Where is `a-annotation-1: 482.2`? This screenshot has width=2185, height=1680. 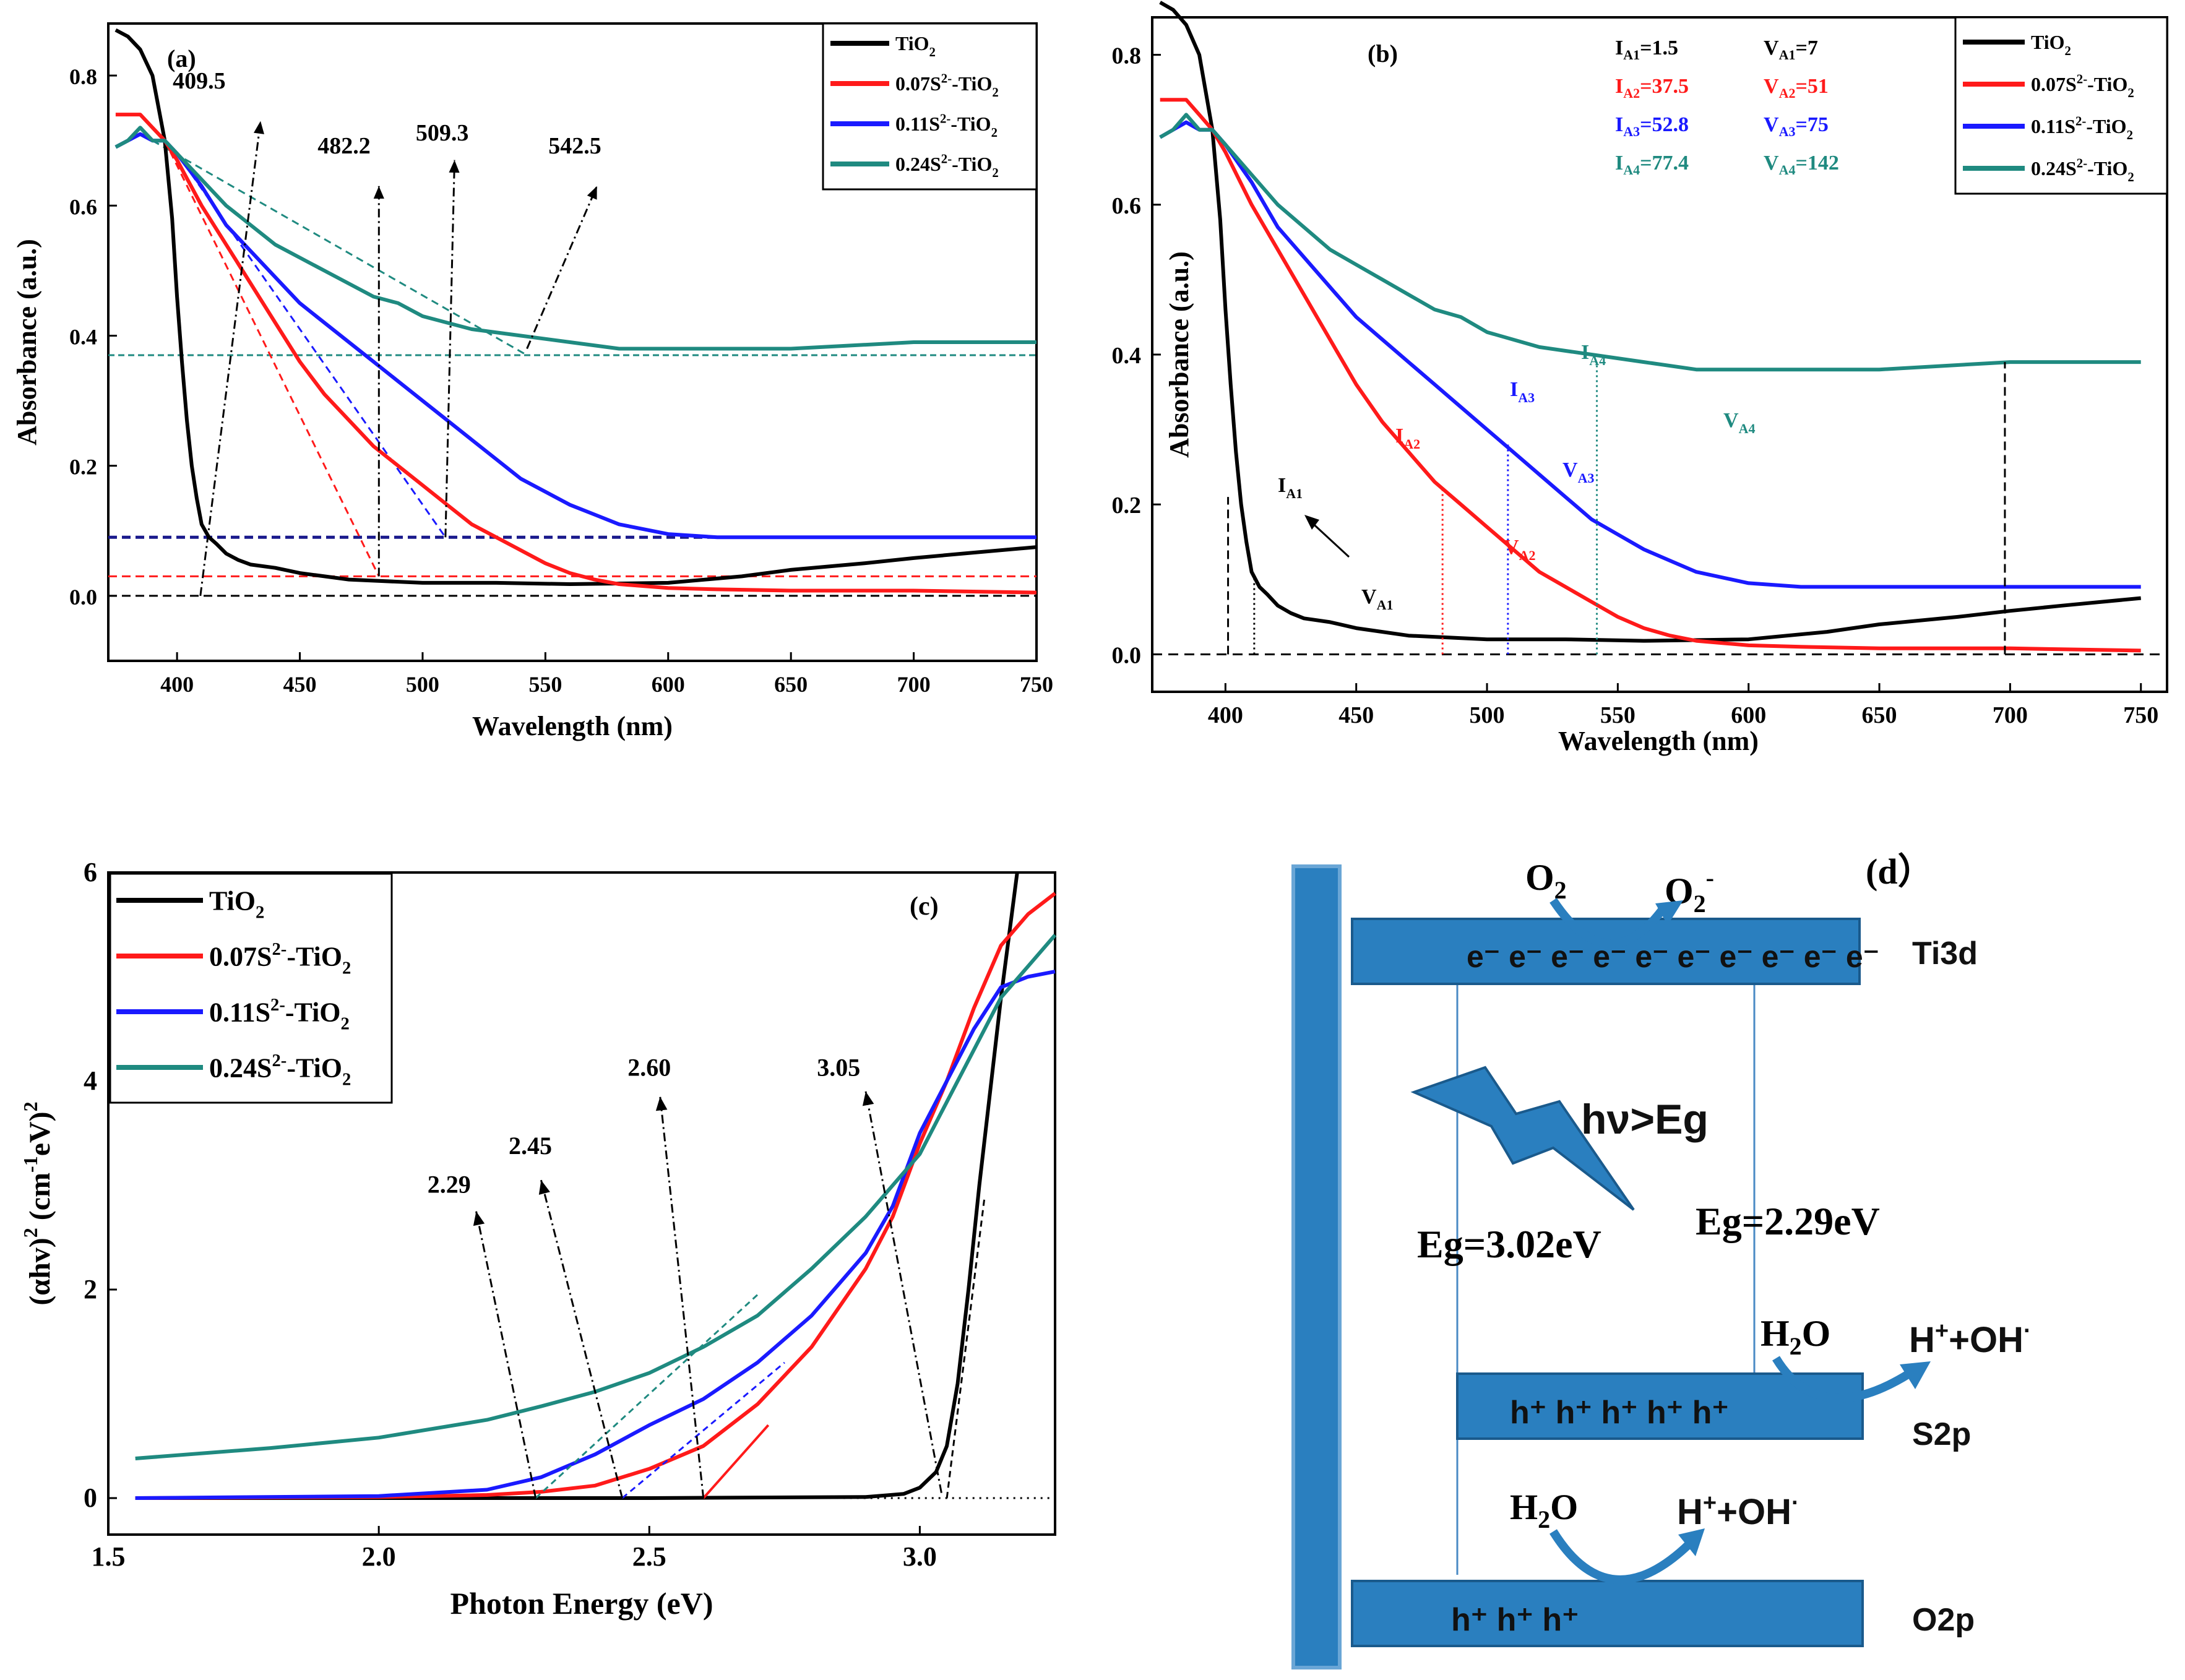
a-annotation-1: 482.2 is located at coordinates (344, 146).